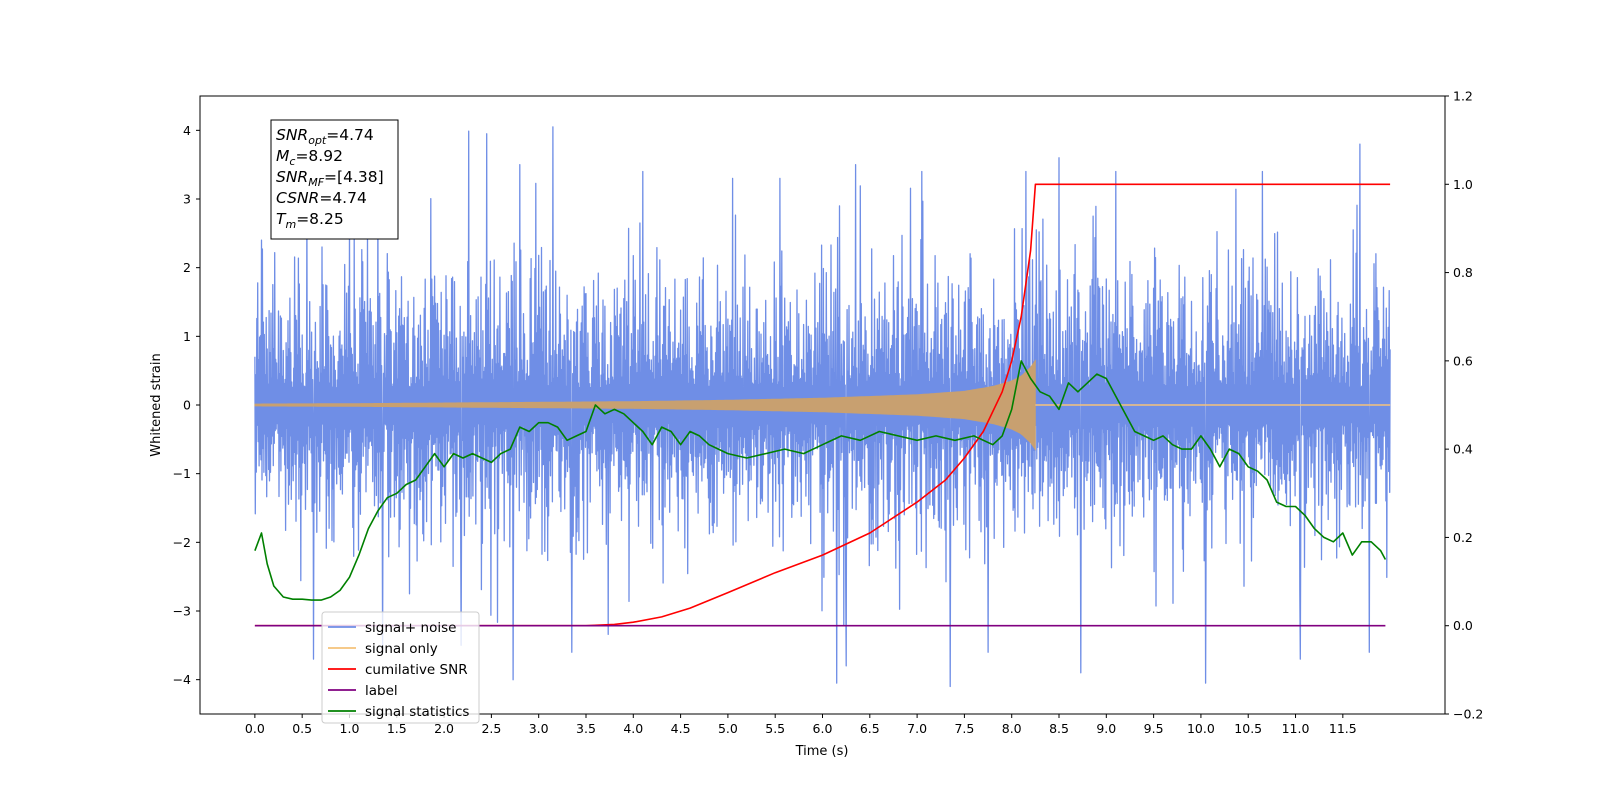 The height and width of the screenshot is (800, 1600). Describe the element at coordinates (410, 628) in the screenshot. I see `legend-label: signal+ noise` at that location.